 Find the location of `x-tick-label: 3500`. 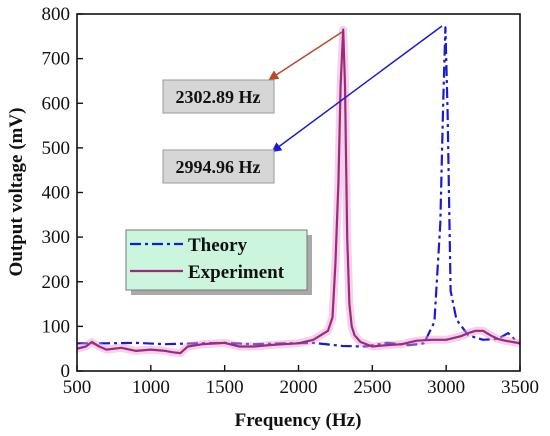

x-tick-label: 3500 is located at coordinates (520, 387).